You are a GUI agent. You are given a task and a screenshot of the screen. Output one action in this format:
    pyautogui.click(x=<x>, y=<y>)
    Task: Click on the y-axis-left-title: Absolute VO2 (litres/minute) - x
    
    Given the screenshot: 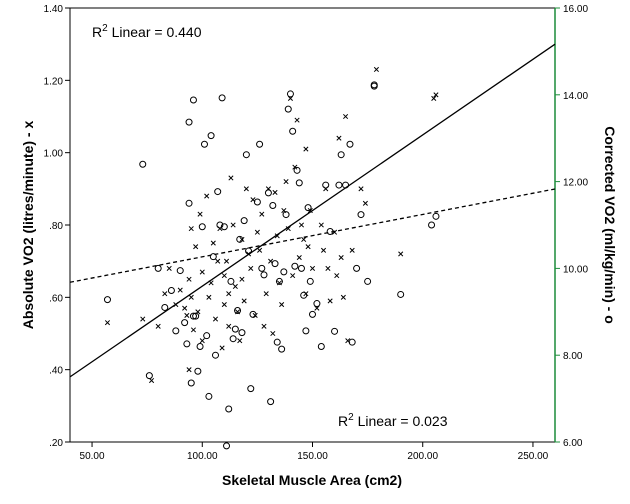 What is the action you would take?
    pyautogui.click(x=28, y=225)
    